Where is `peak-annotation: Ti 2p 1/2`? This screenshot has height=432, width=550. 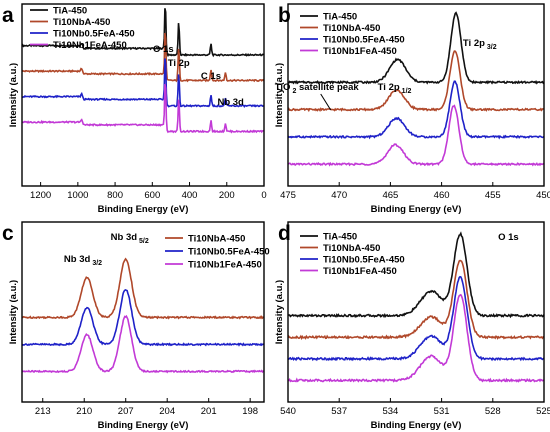
peak-annotation: Ti 2p 1/2 is located at coordinates (395, 88).